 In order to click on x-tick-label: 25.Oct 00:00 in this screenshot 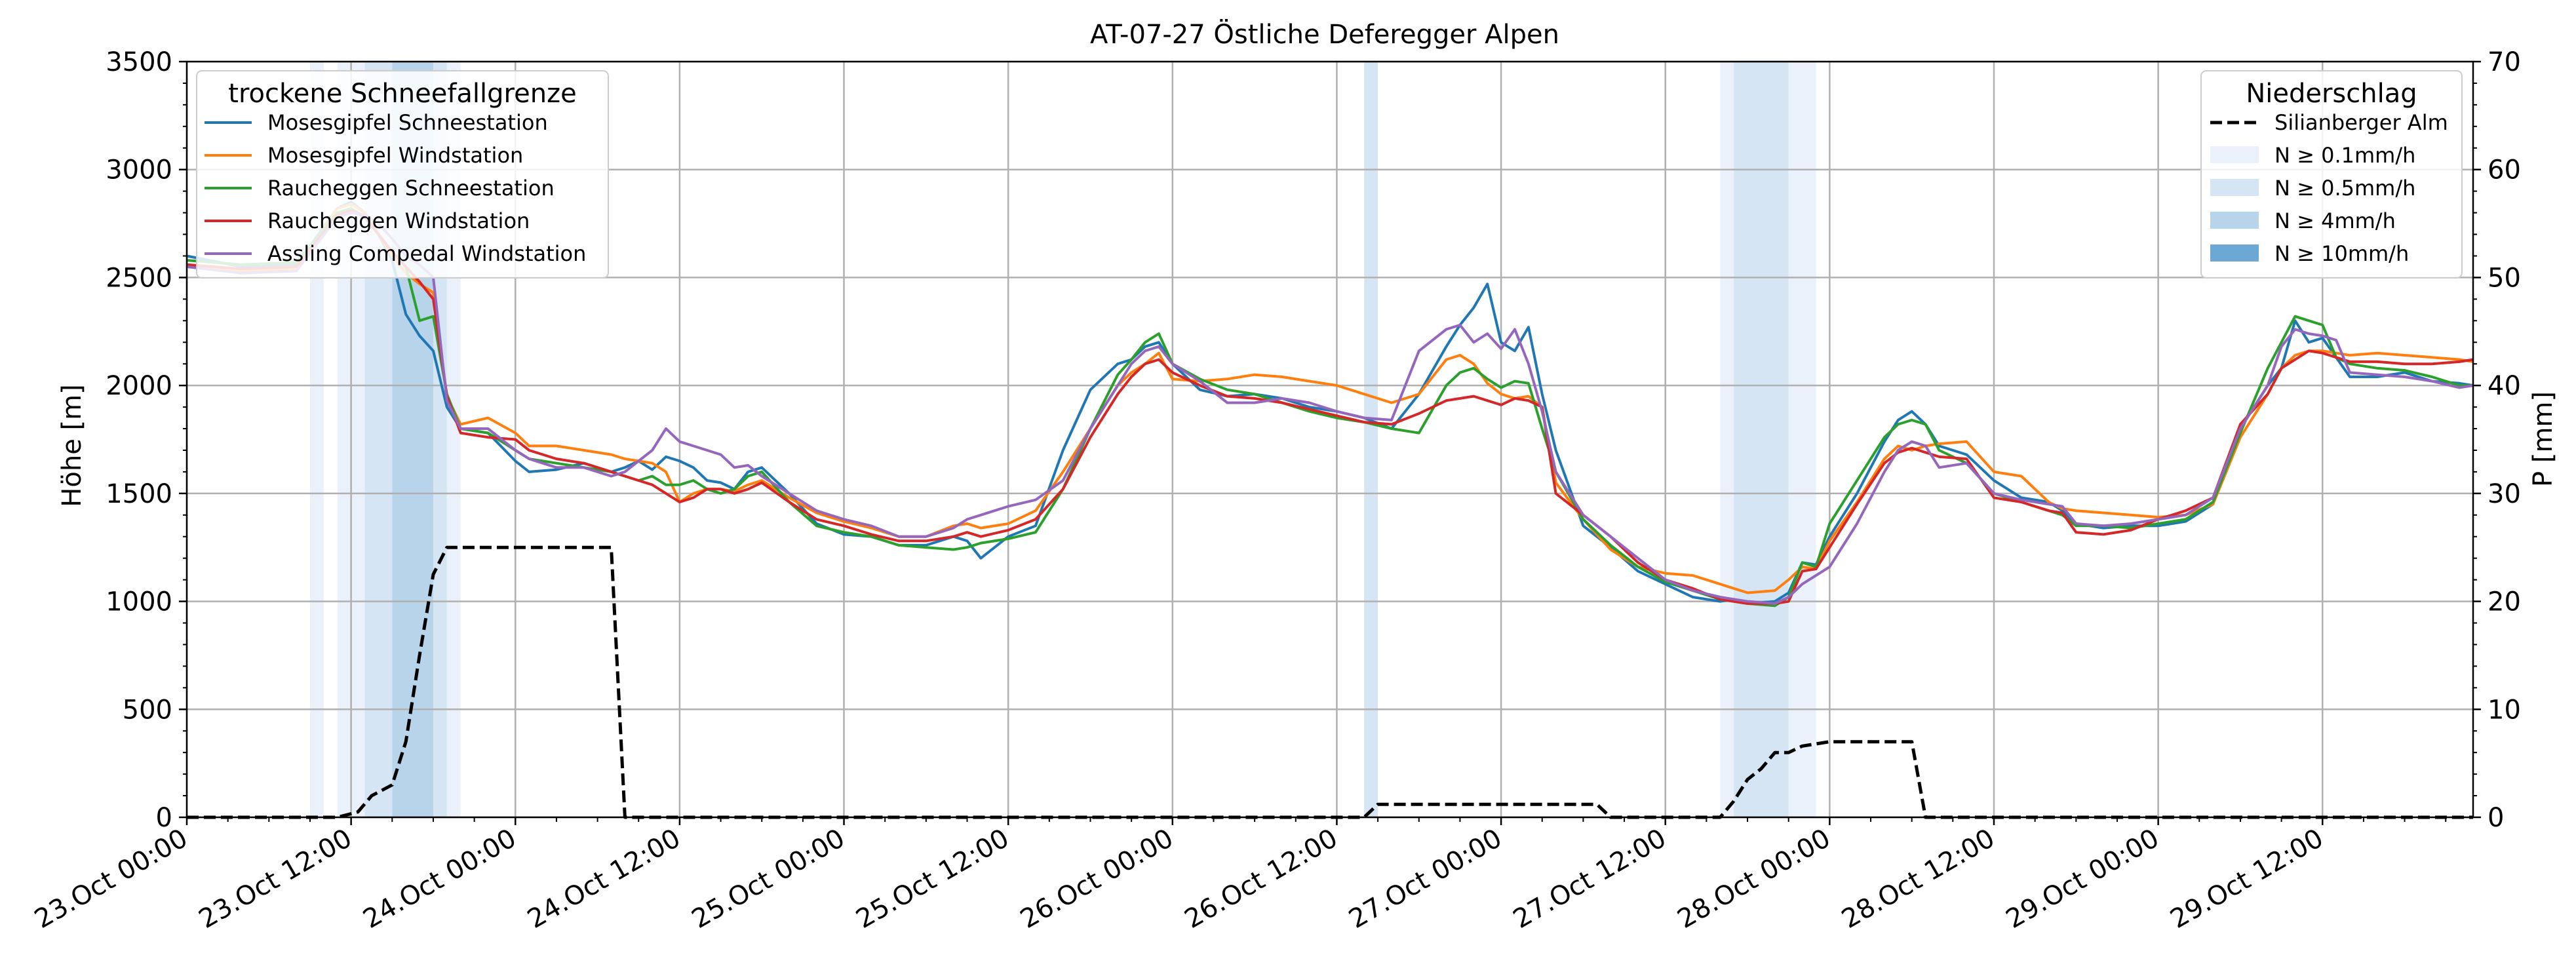, I will do `click(768, 879)`.